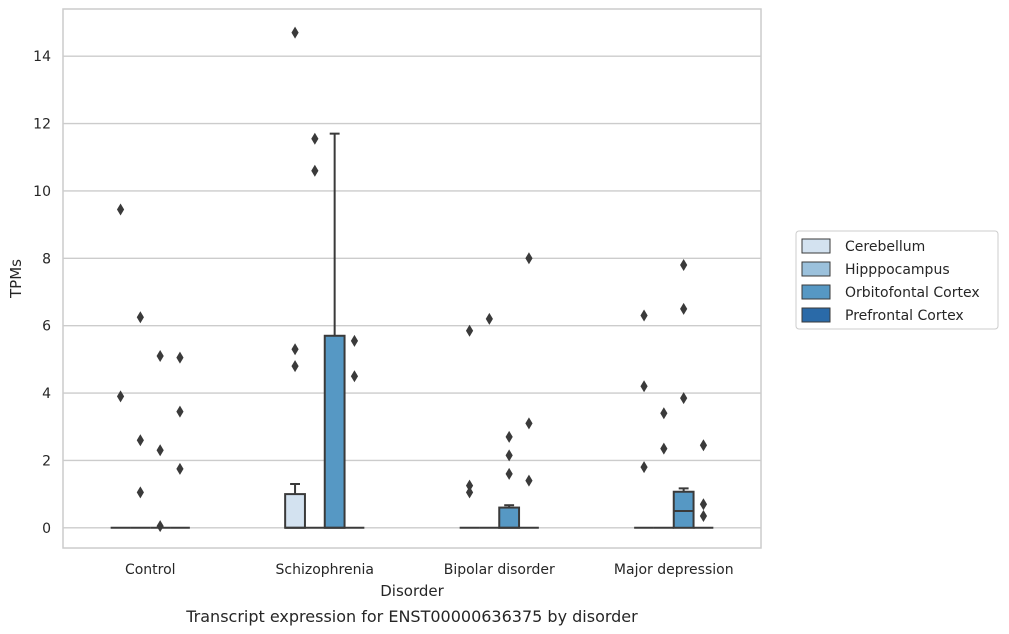 The image size is (1009, 634). Describe the element at coordinates (46, 327) in the screenshot. I see `y-tick-label: 6` at that location.